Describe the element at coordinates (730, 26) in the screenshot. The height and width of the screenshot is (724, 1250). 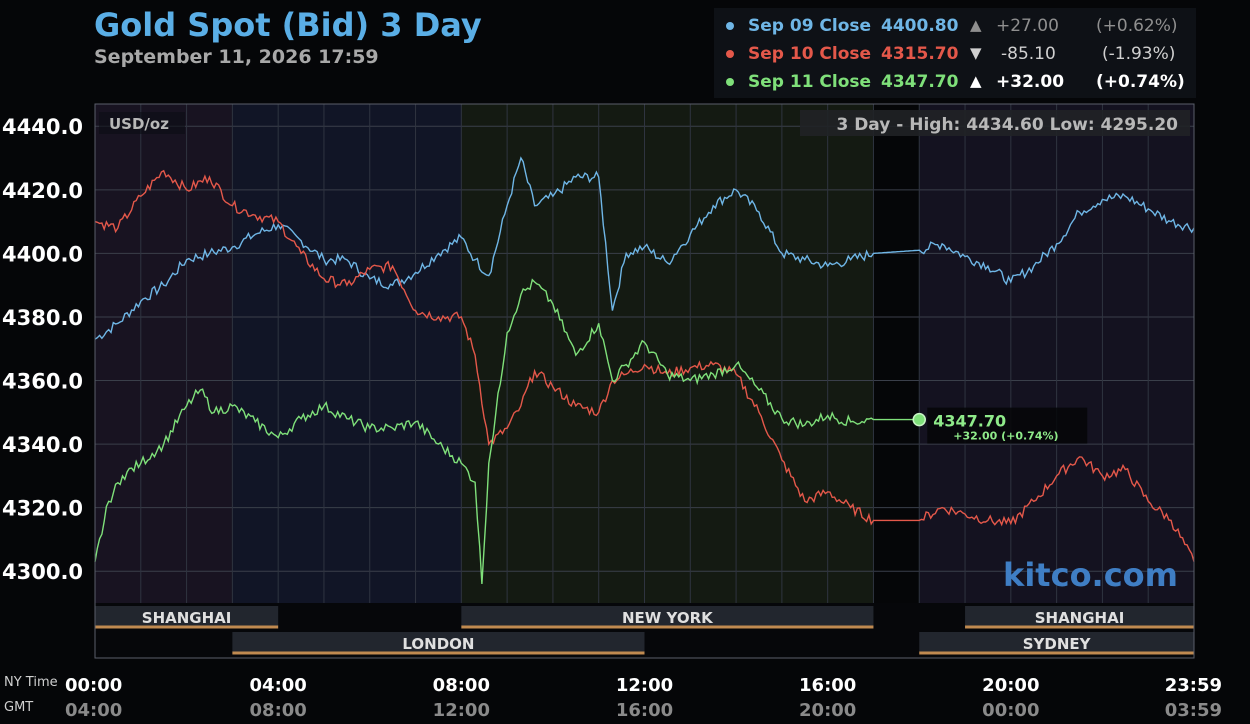
I see `legend-dot-sep09` at that location.